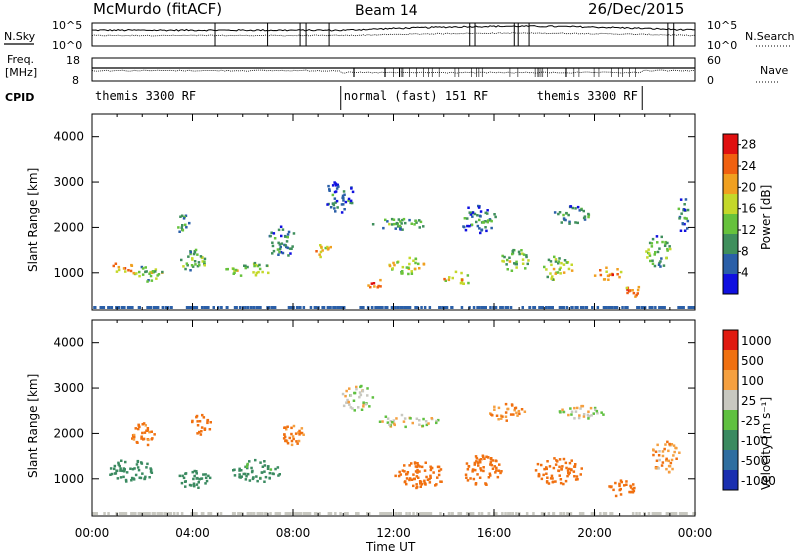 This screenshot has height=554, width=800. Describe the element at coordinates (73, 60) in the screenshot. I see `freq-tick-top: 18` at that location.